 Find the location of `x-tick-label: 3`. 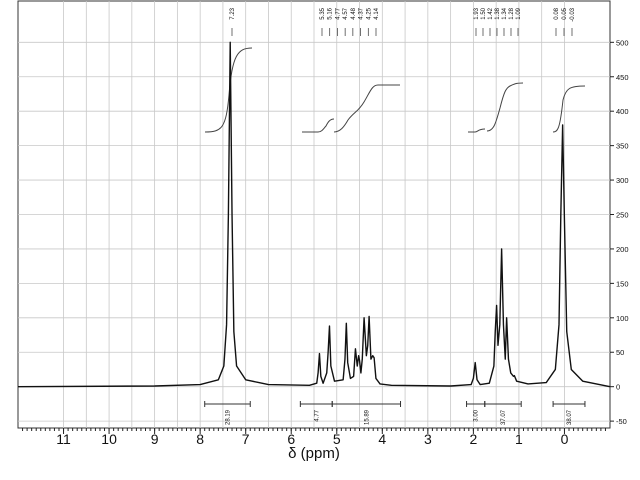

x-tick-label: 3 is located at coordinates (428, 439).